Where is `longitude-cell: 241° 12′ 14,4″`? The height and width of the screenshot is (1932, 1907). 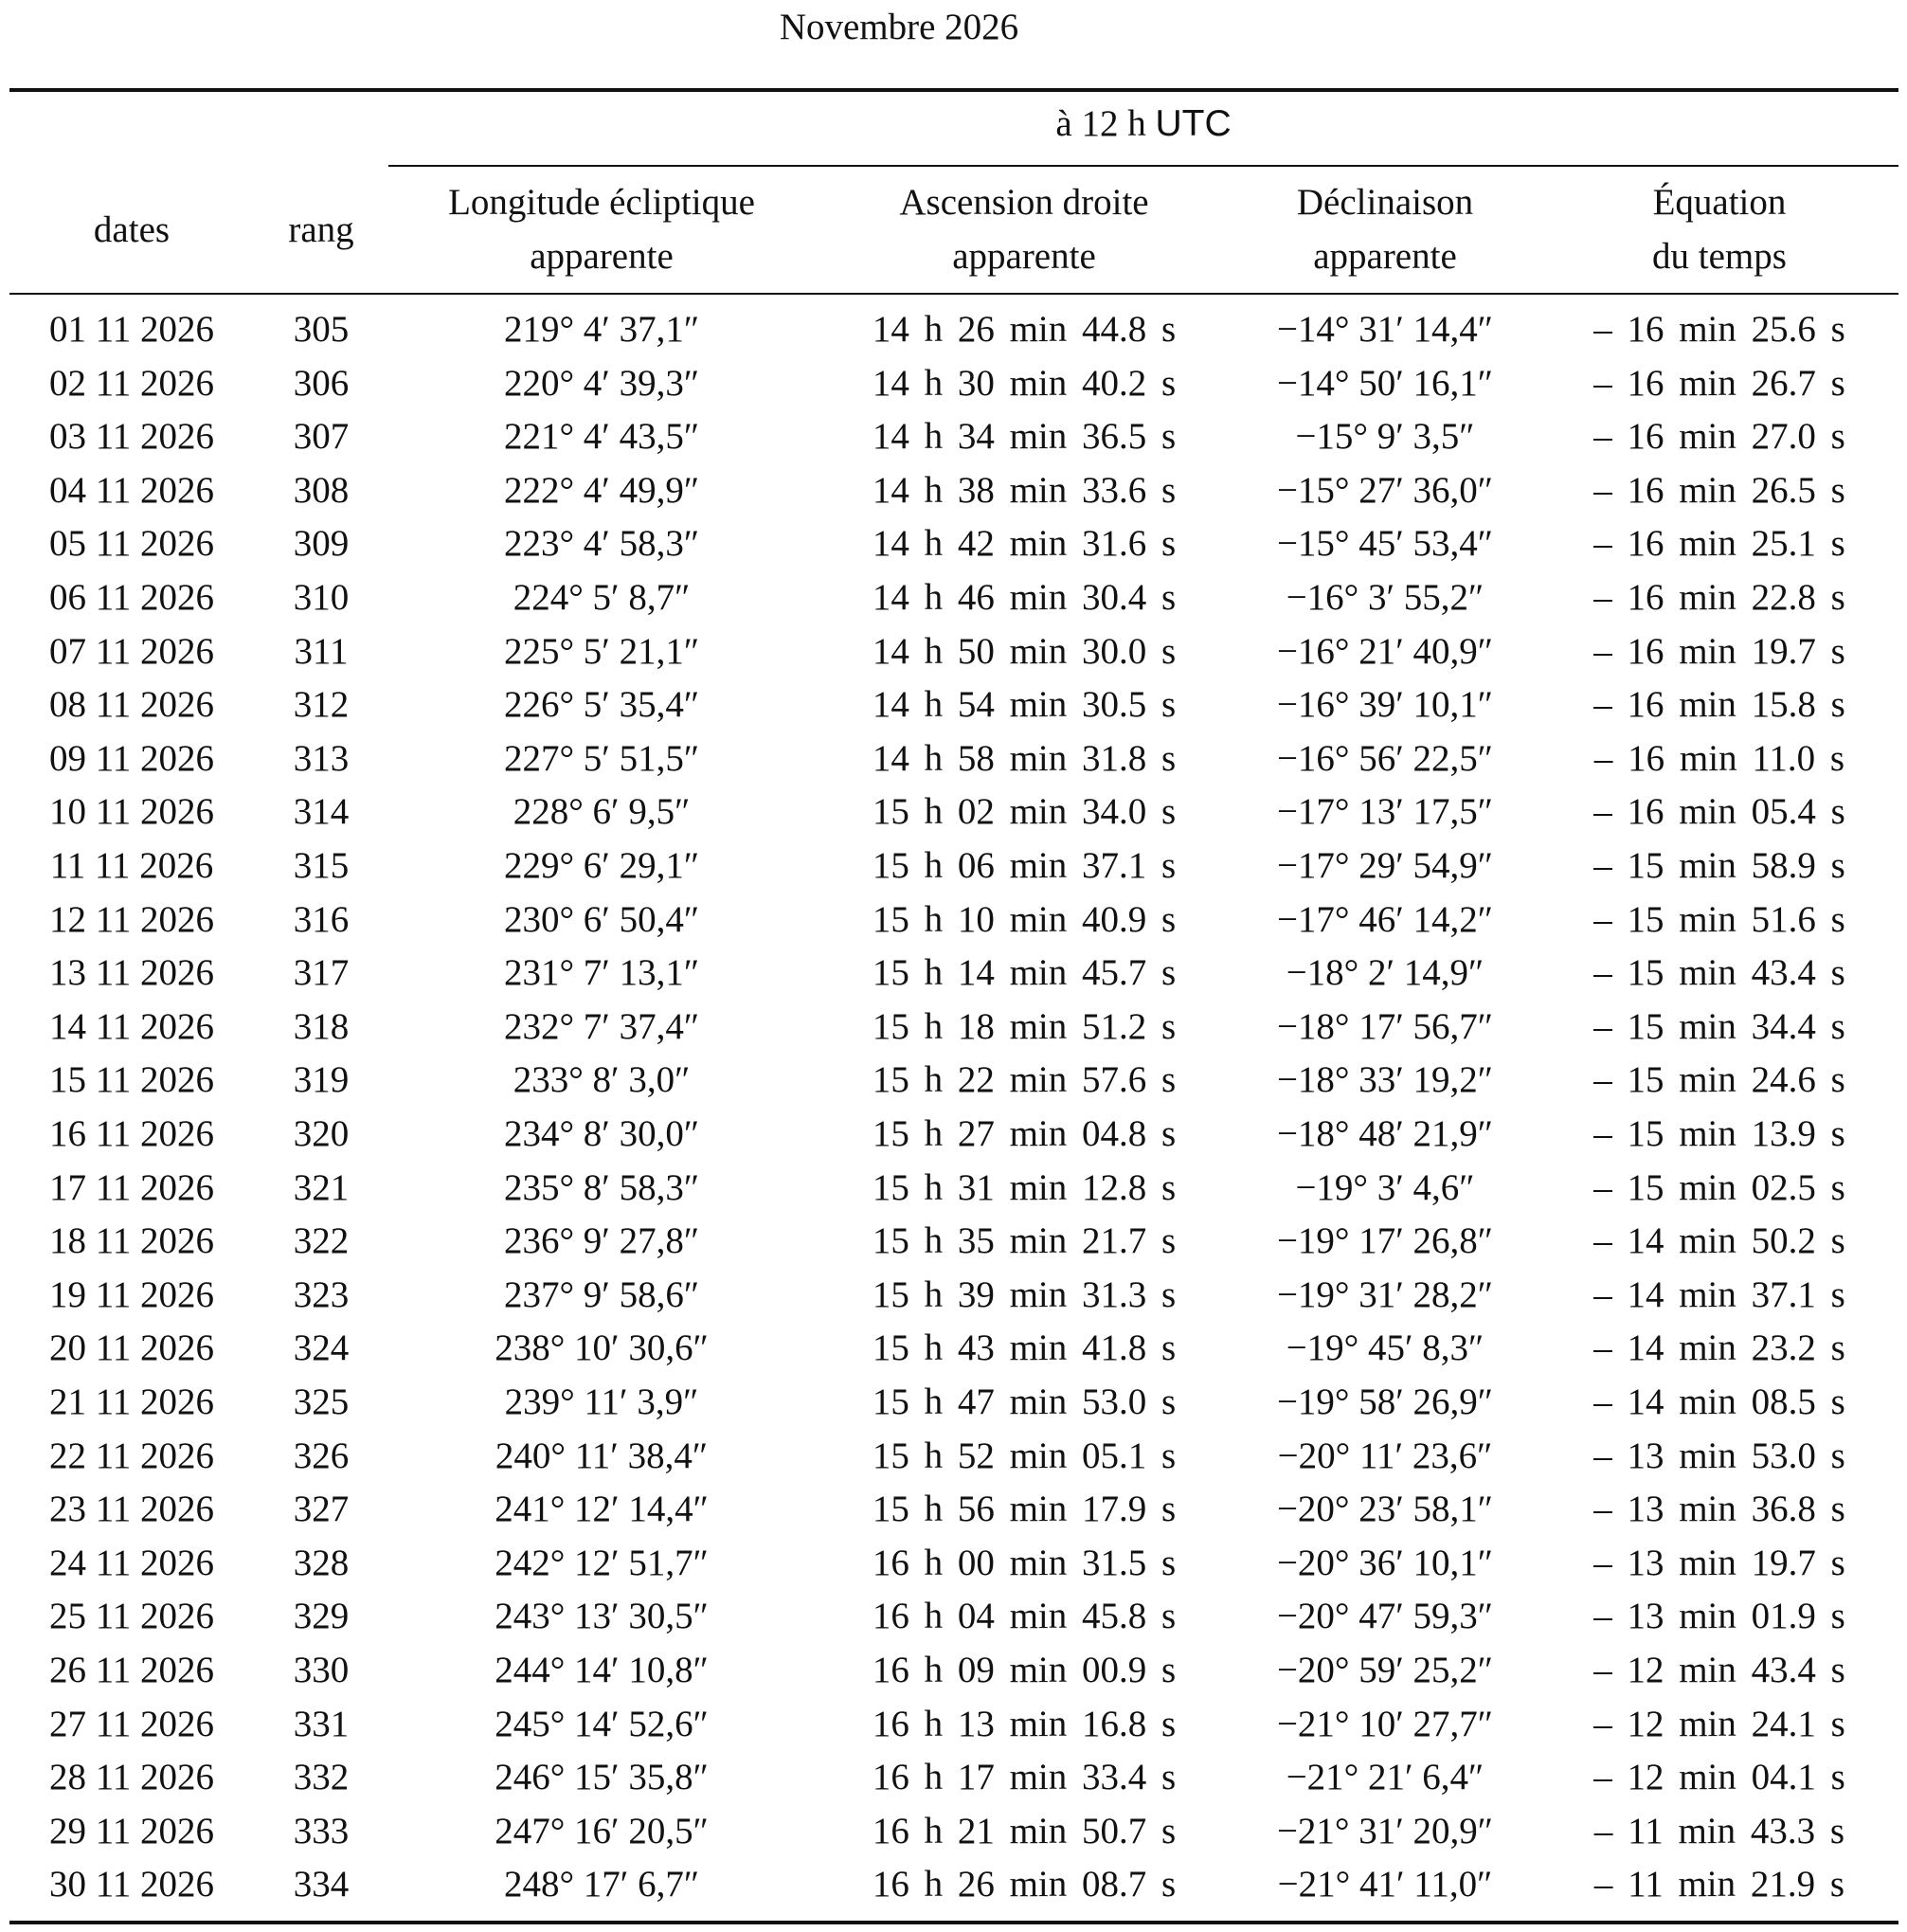
longitude-cell: 241° 12′ 14,4″ is located at coordinates (602, 1509).